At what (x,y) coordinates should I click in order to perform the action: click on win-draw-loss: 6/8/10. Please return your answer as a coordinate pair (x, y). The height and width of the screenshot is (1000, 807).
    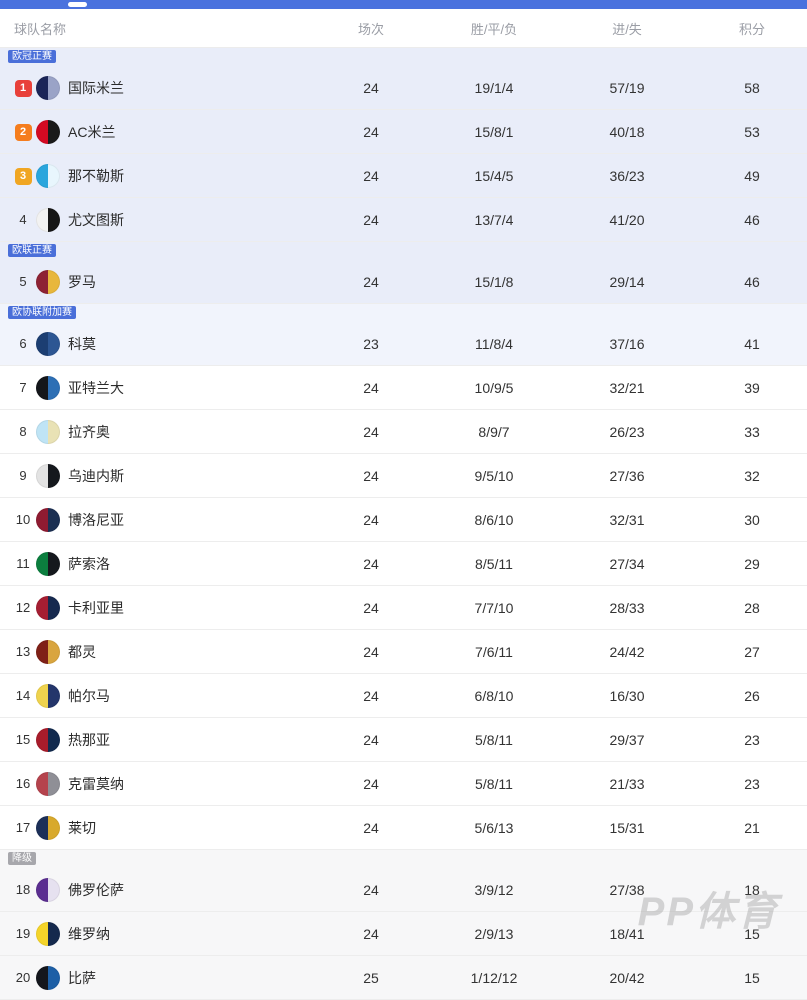
    Looking at the image, I should click on (494, 695).